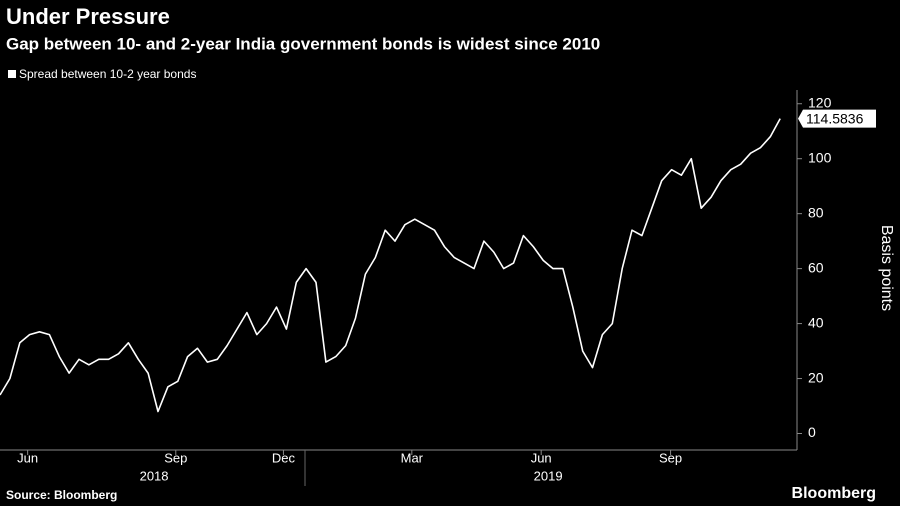  Describe the element at coordinates (816, 267) in the screenshot. I see `y-tick-label: 60` at that location.